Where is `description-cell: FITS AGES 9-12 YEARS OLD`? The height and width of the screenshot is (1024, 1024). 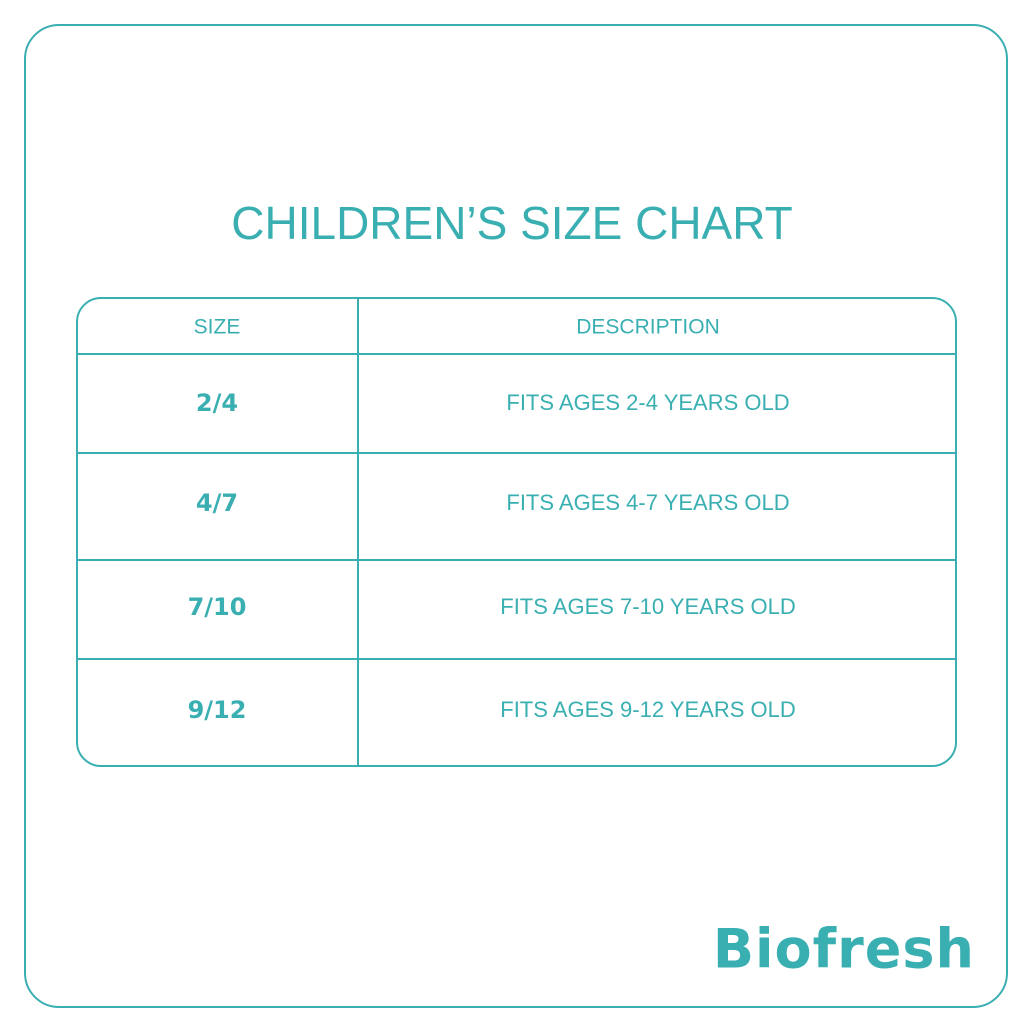 description-cell: FITS AGES 9-12 YEARS OLD is located at coordinates (648, 709).